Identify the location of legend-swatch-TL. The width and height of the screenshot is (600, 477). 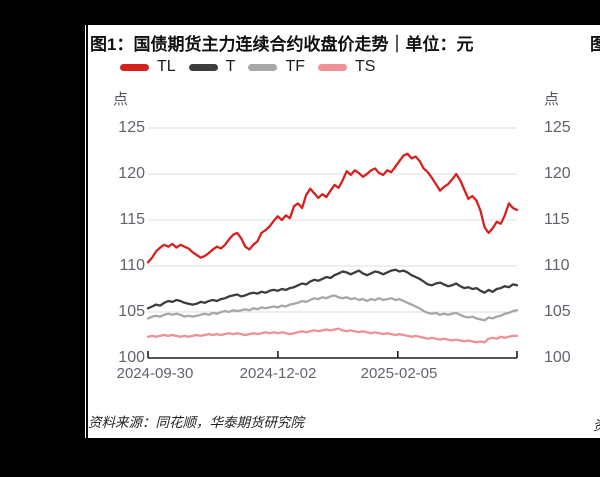
(134, 67).